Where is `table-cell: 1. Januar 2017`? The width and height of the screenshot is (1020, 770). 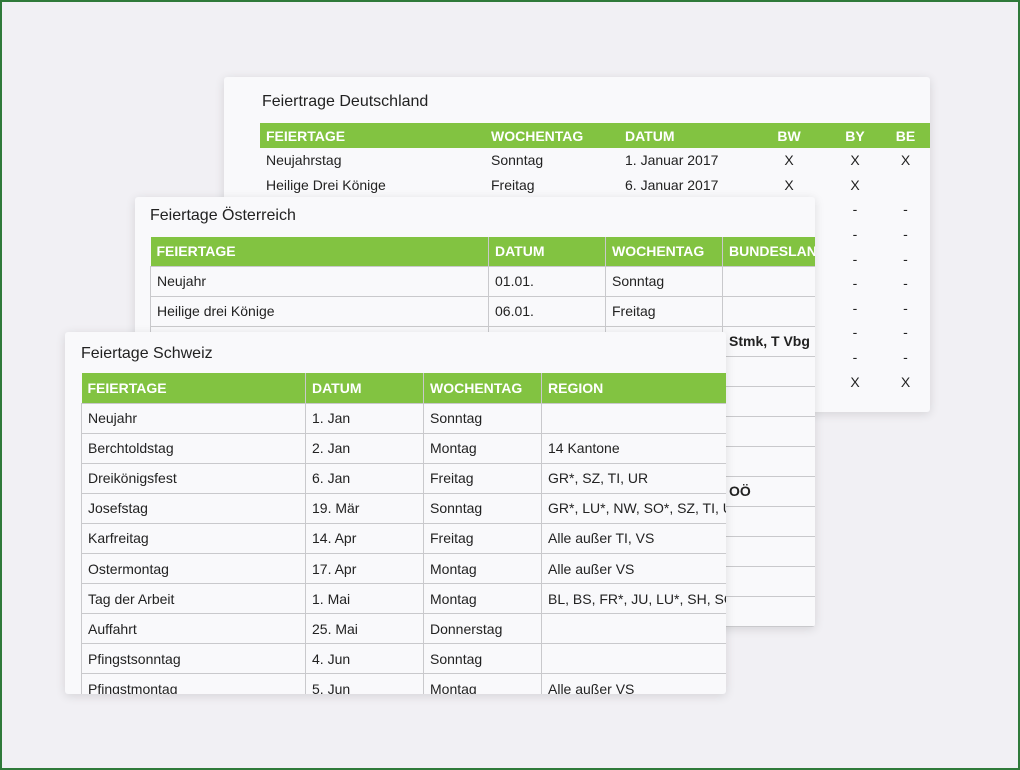 table-cell: 1. Januar 2017 is located at coordinates (672, 160).